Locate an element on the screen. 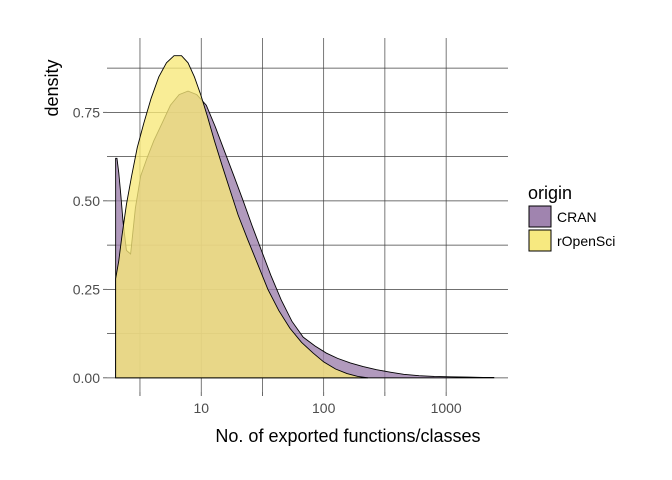 Image resolution: width=672 pixels, height=480 pixels. legend-label-ropensci: rOpenSci is located at coordinates (586, 241).